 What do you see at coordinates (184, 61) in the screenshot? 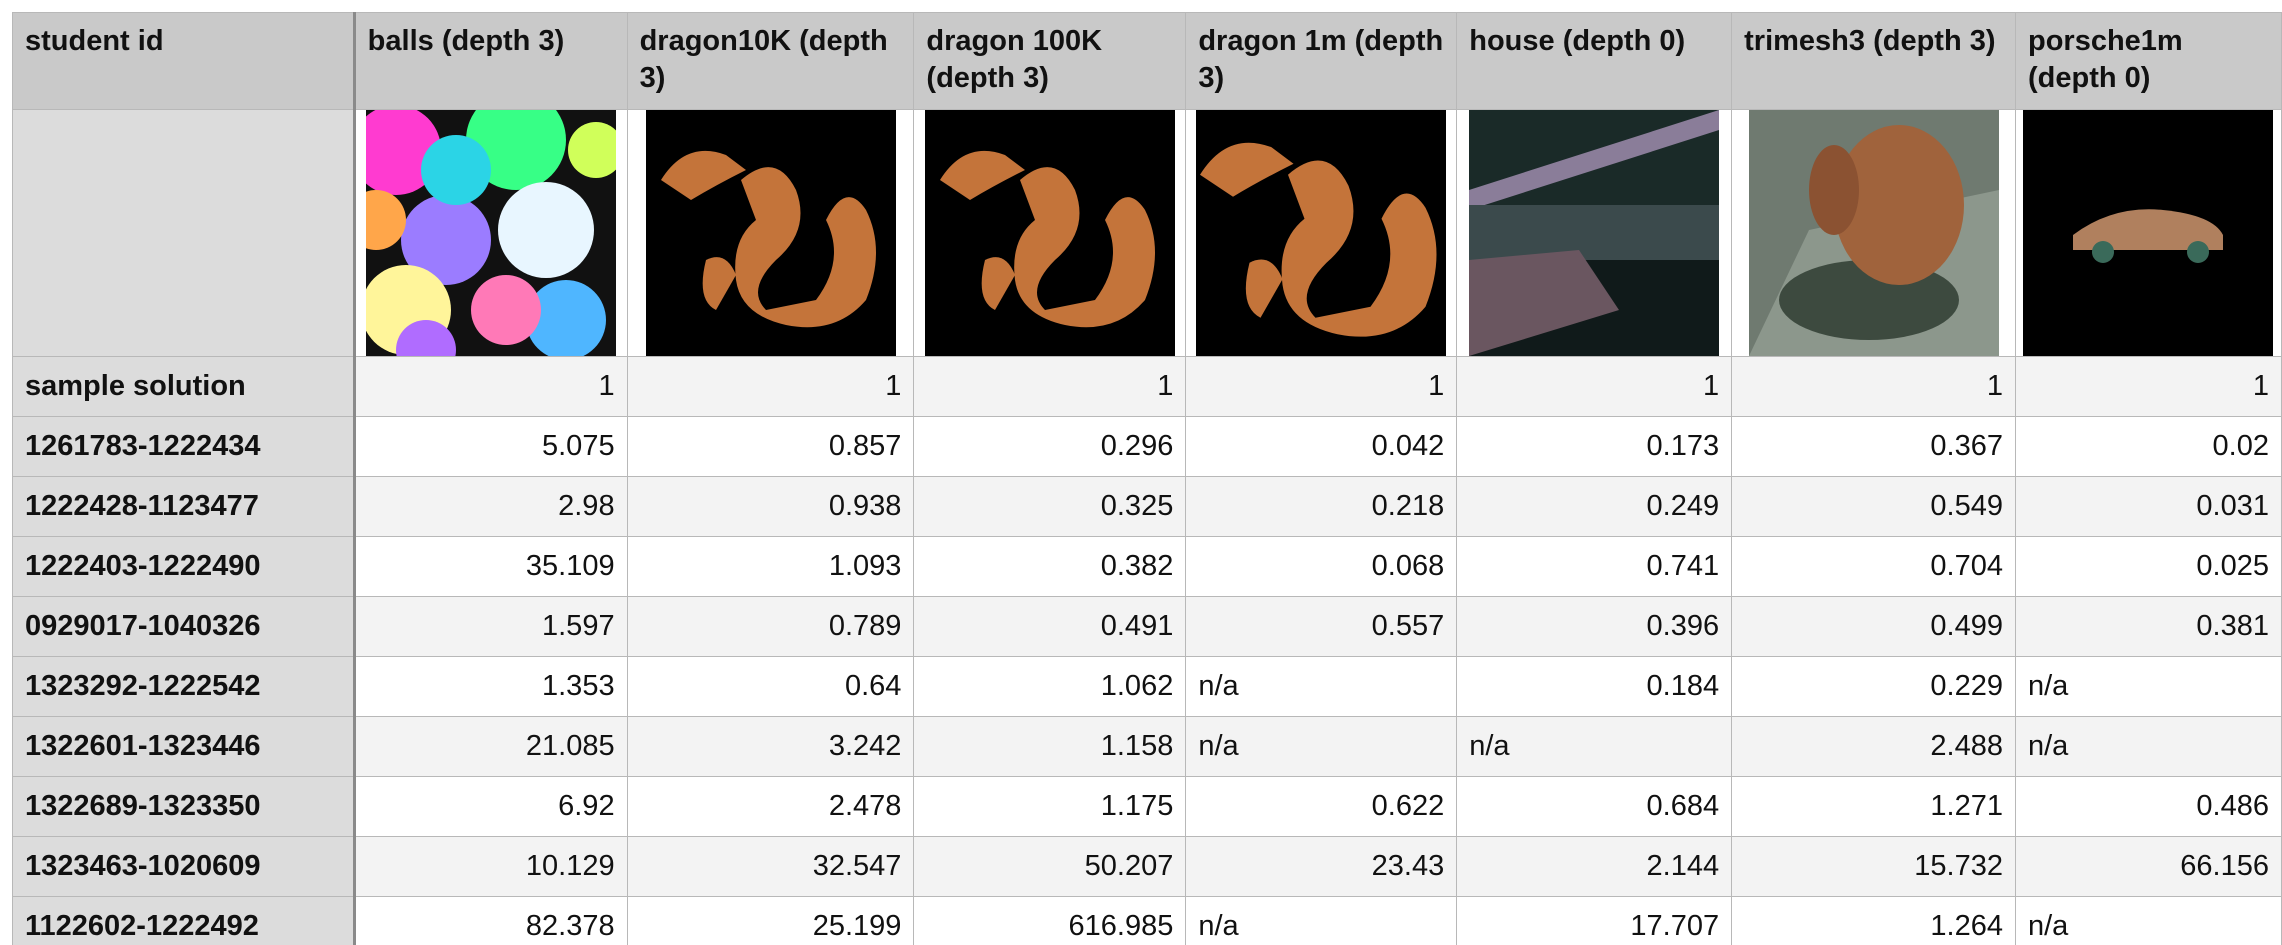
I see `column-header: student id` at bounding box center [184, 61].